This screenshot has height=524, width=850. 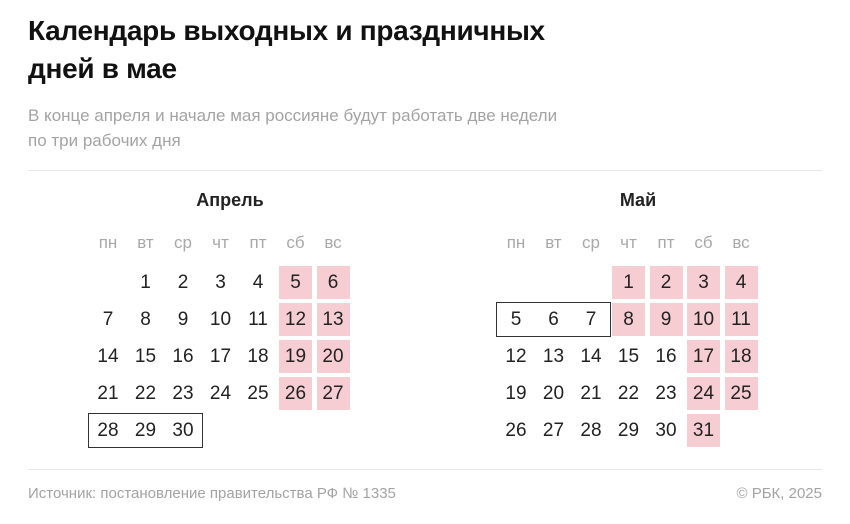 What do you see at coordinates (516, 430) in the screenshot?
I see `day-cell: 26` at bounding box center [516, 430].